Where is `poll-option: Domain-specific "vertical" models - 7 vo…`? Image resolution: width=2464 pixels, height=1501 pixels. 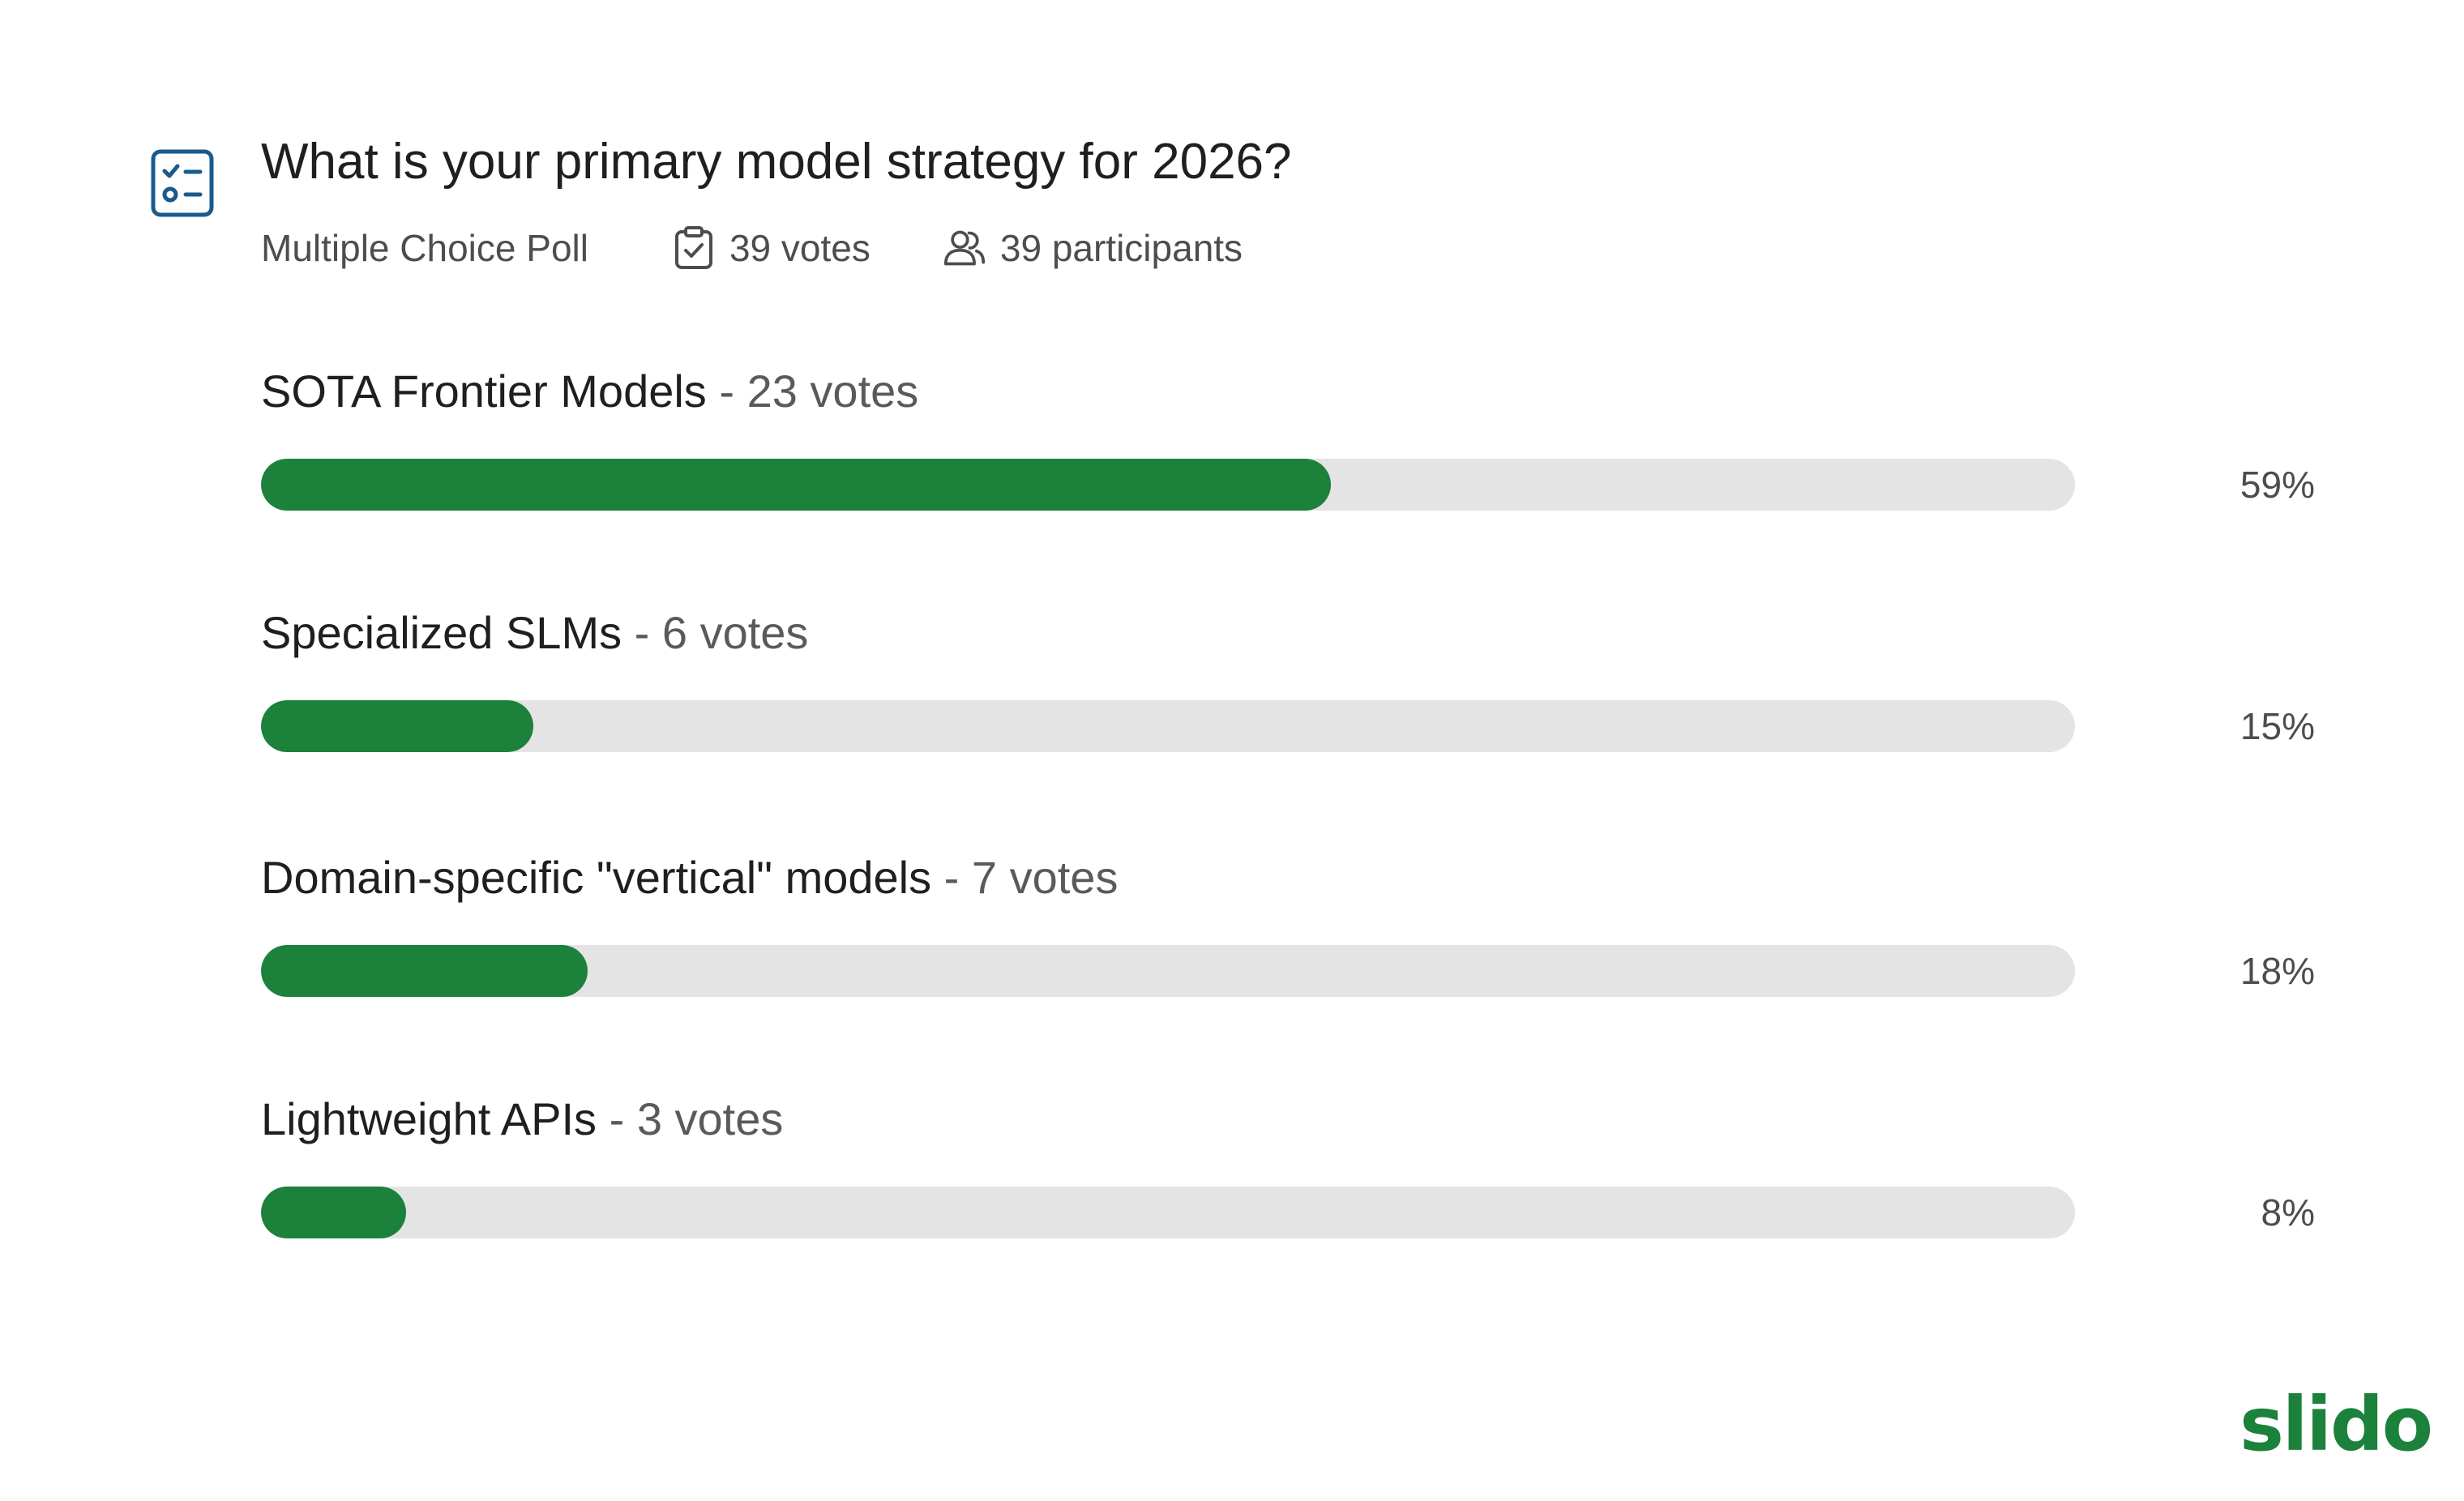
poll-option: Domain-specific "vertical" models - 7 vo… is located at coordinates (1298, 934).